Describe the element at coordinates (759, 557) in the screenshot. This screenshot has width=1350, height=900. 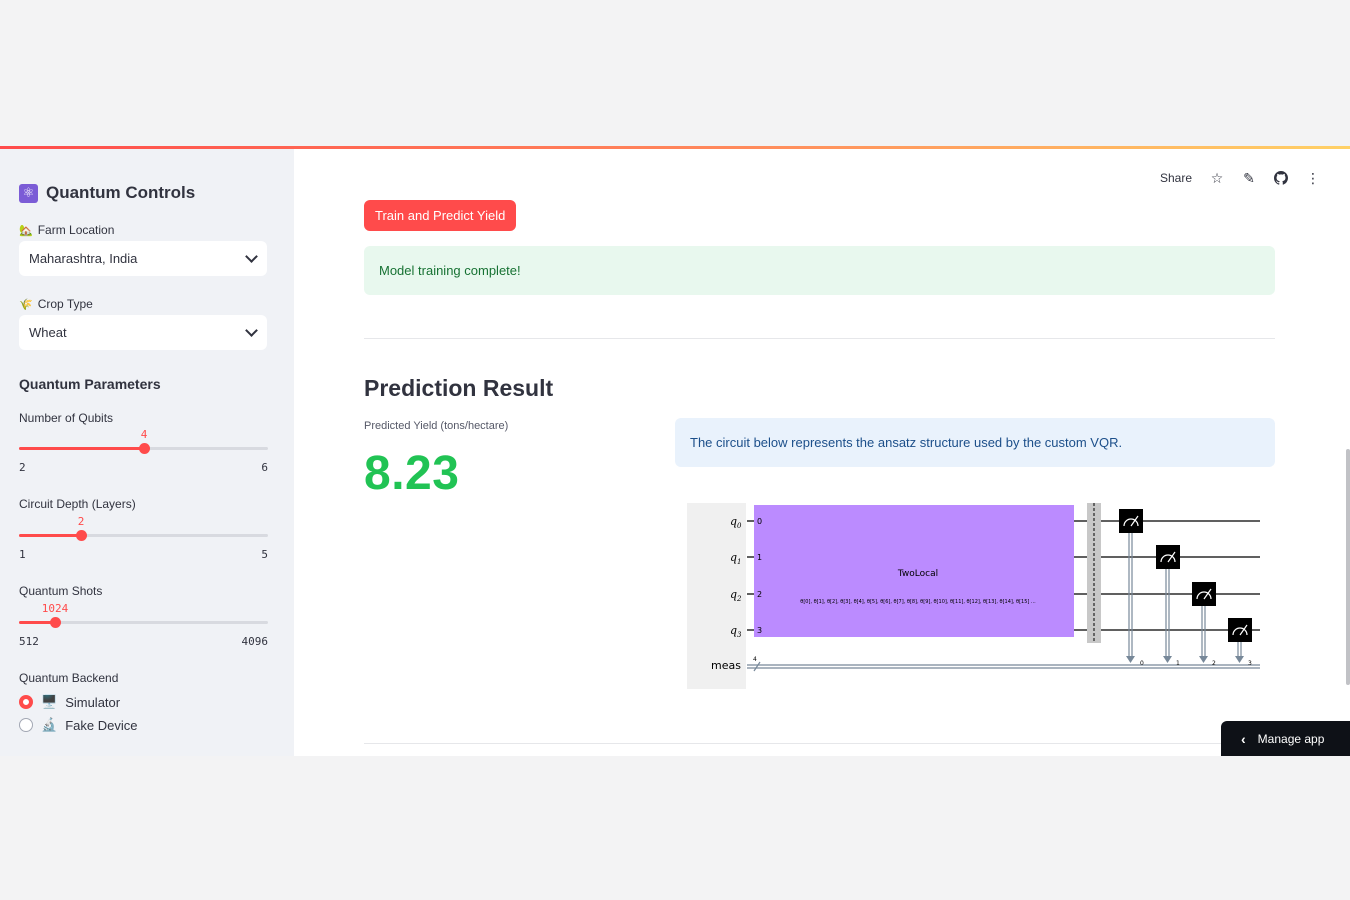
I see `gate-port-label: 1` at that location.